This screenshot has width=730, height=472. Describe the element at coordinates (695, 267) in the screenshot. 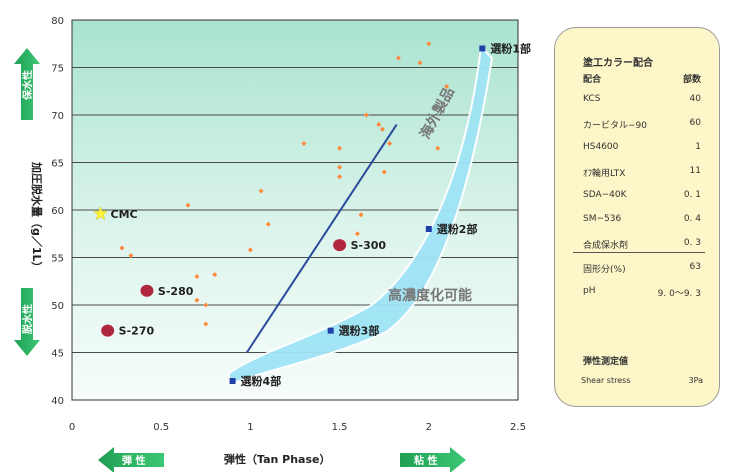

I see `recipe-value: 63` at that location.